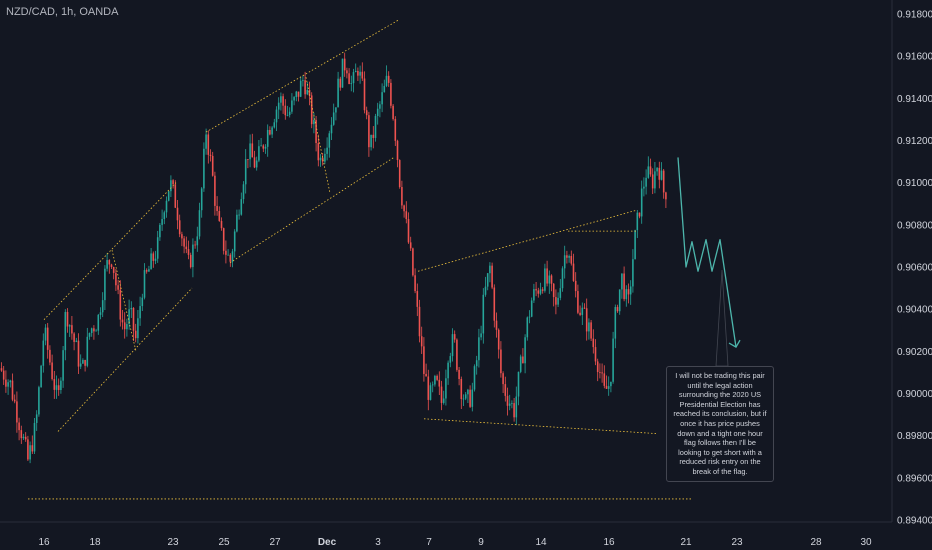 The width and height of the screenshot is (932, 550). What do you see at coordinates (481, 542) in the screenshot?
I see `time-tick-label: 9` at bounding box center [481, 542].